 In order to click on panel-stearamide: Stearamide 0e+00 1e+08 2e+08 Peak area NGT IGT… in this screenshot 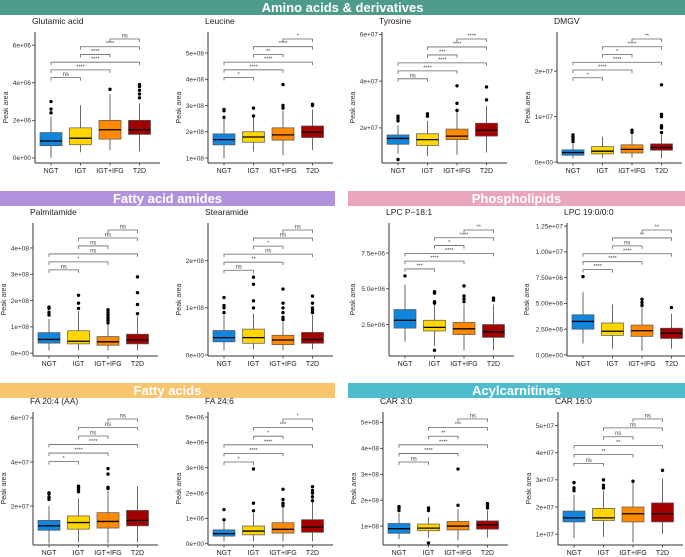, I will do `click(254, 287)`.